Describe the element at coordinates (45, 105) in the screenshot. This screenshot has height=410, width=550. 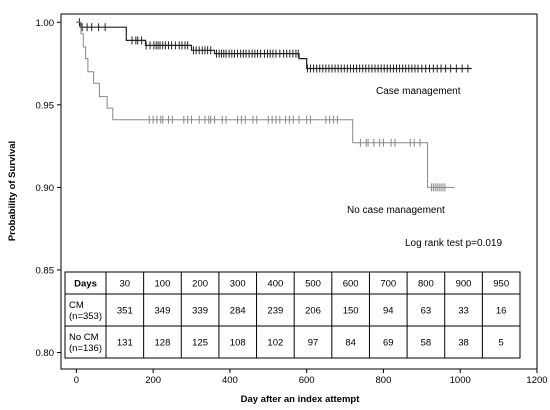
I see `y-tick-label: 0.95` at that location.